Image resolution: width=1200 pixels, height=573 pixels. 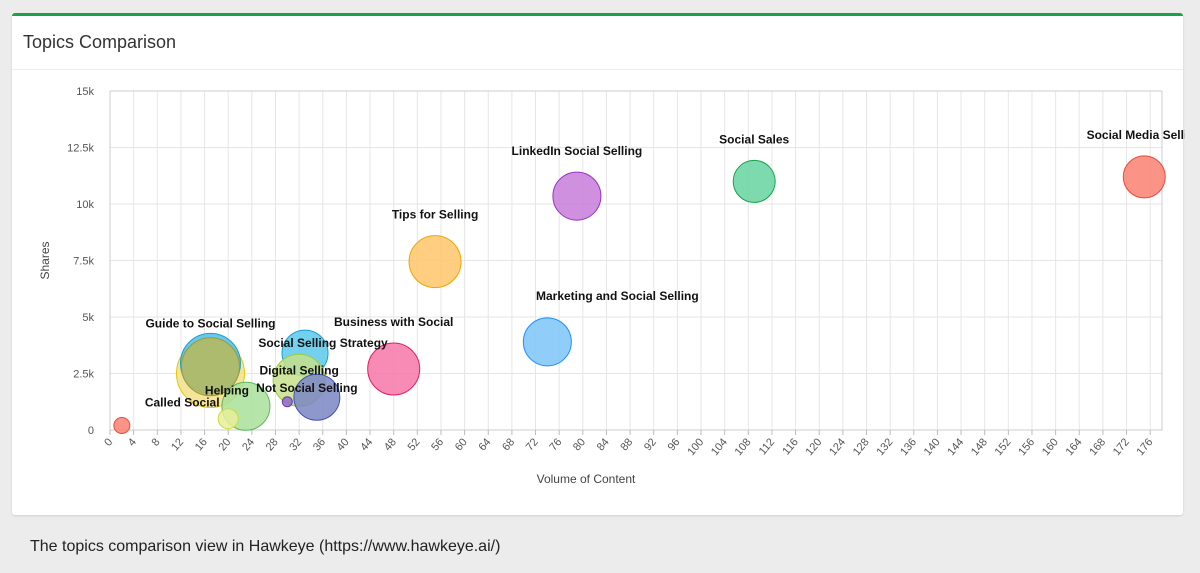 I want to click on x-tick-label: 124, so click(x=837, y=447).